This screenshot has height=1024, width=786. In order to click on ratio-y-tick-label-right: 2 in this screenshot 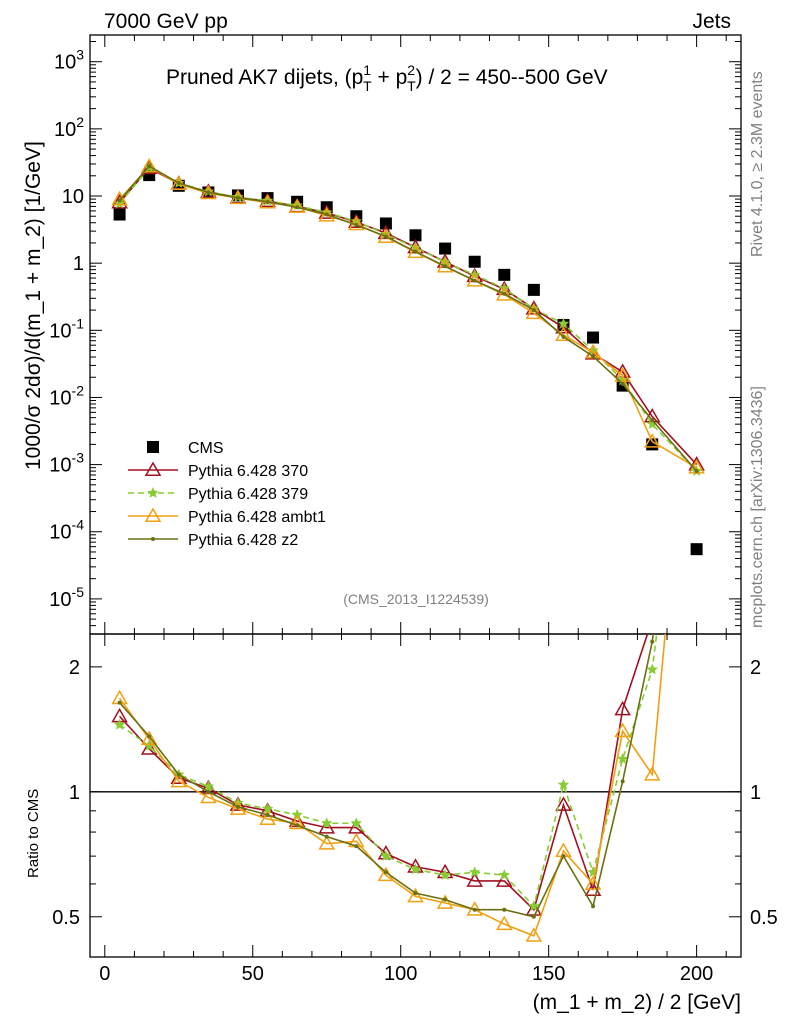, I will do `click(755, 668)`.